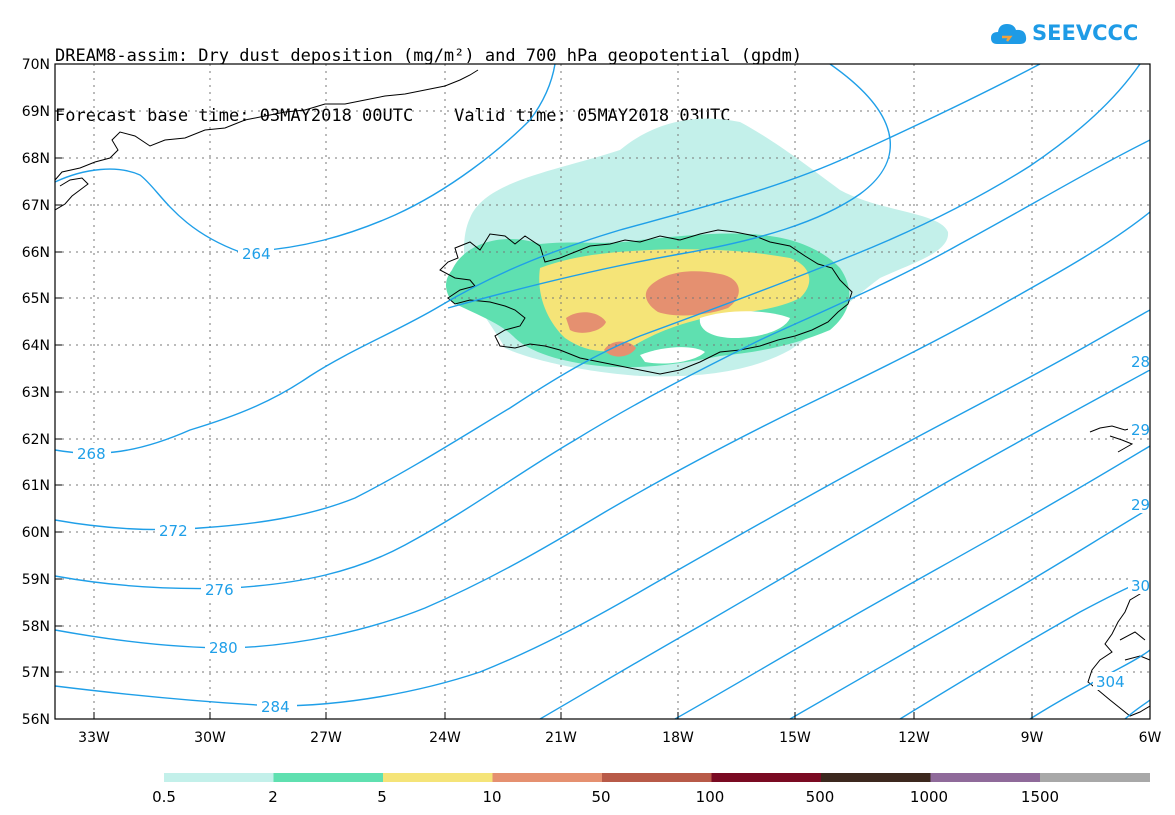  I want to click on colorbar-tick: 100, so click(710, 797).